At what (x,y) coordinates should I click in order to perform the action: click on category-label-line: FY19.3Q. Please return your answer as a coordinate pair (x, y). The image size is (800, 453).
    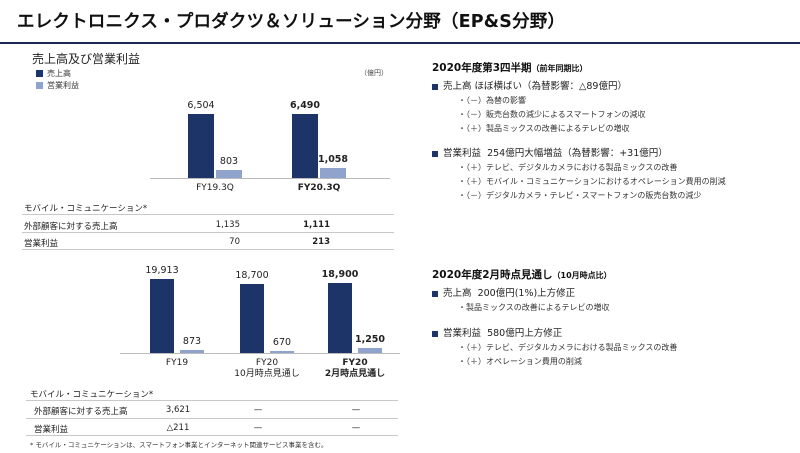
    Looking at the image, I should click on (215, 188).